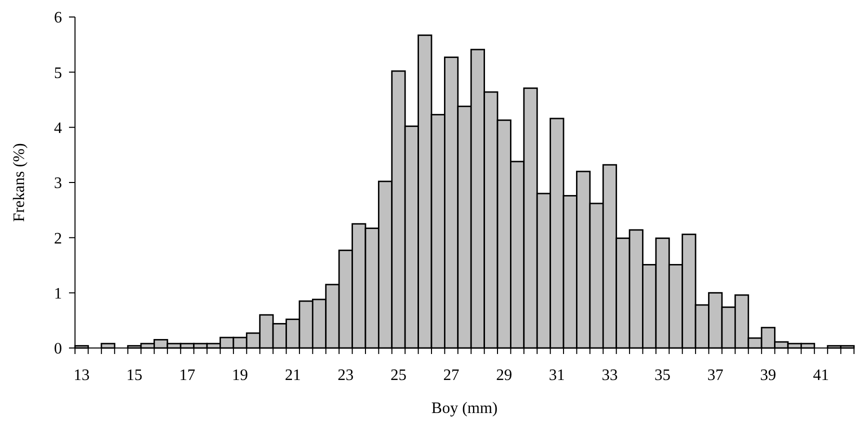 This screenshot has width=856, height=441. I want to click on y-tick-label: 5, so click(58, 73).